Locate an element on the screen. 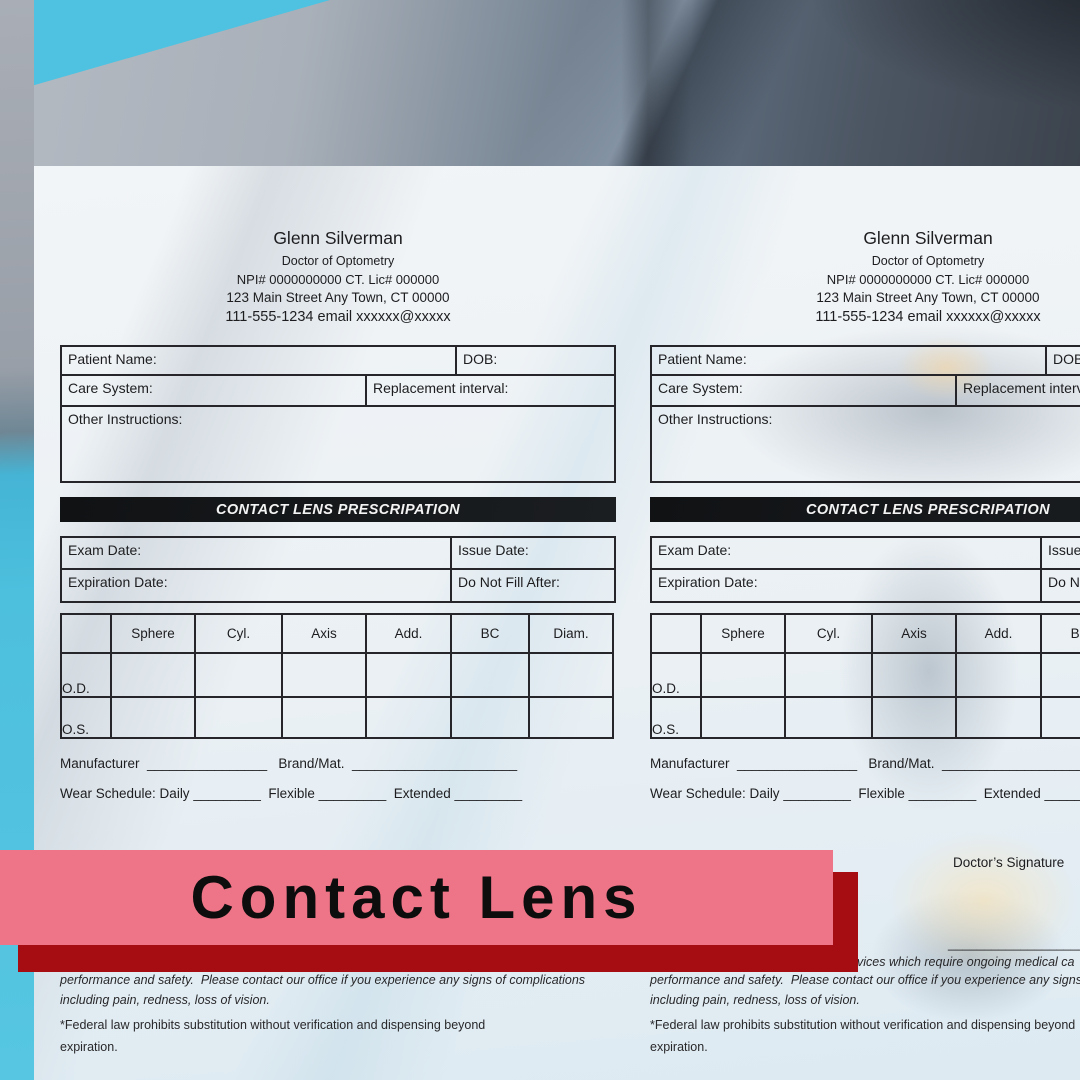 The width and height of the screenshot is (1080, 1080). doctor-signature-label: Doctor’s Signature is located at coordinates (1009, 862).